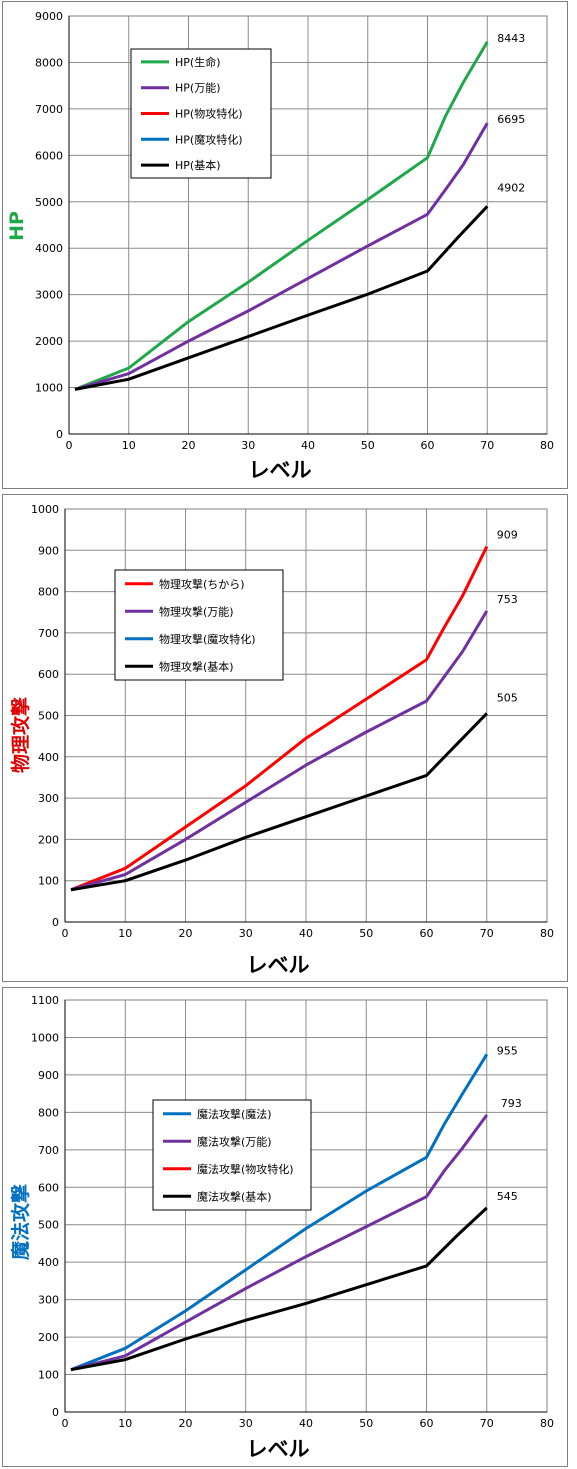  Describe the element at coordinates (511, 1103) in the screenshot. I see `end-value-label: 793` at that location.